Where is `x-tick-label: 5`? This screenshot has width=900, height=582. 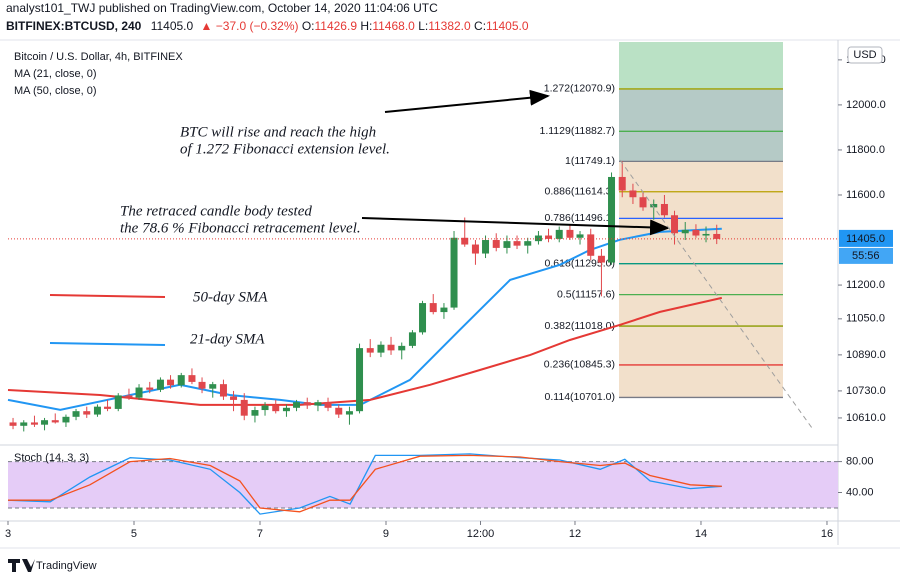 x-tick-label: 5 is located at coordinates (134, 534).